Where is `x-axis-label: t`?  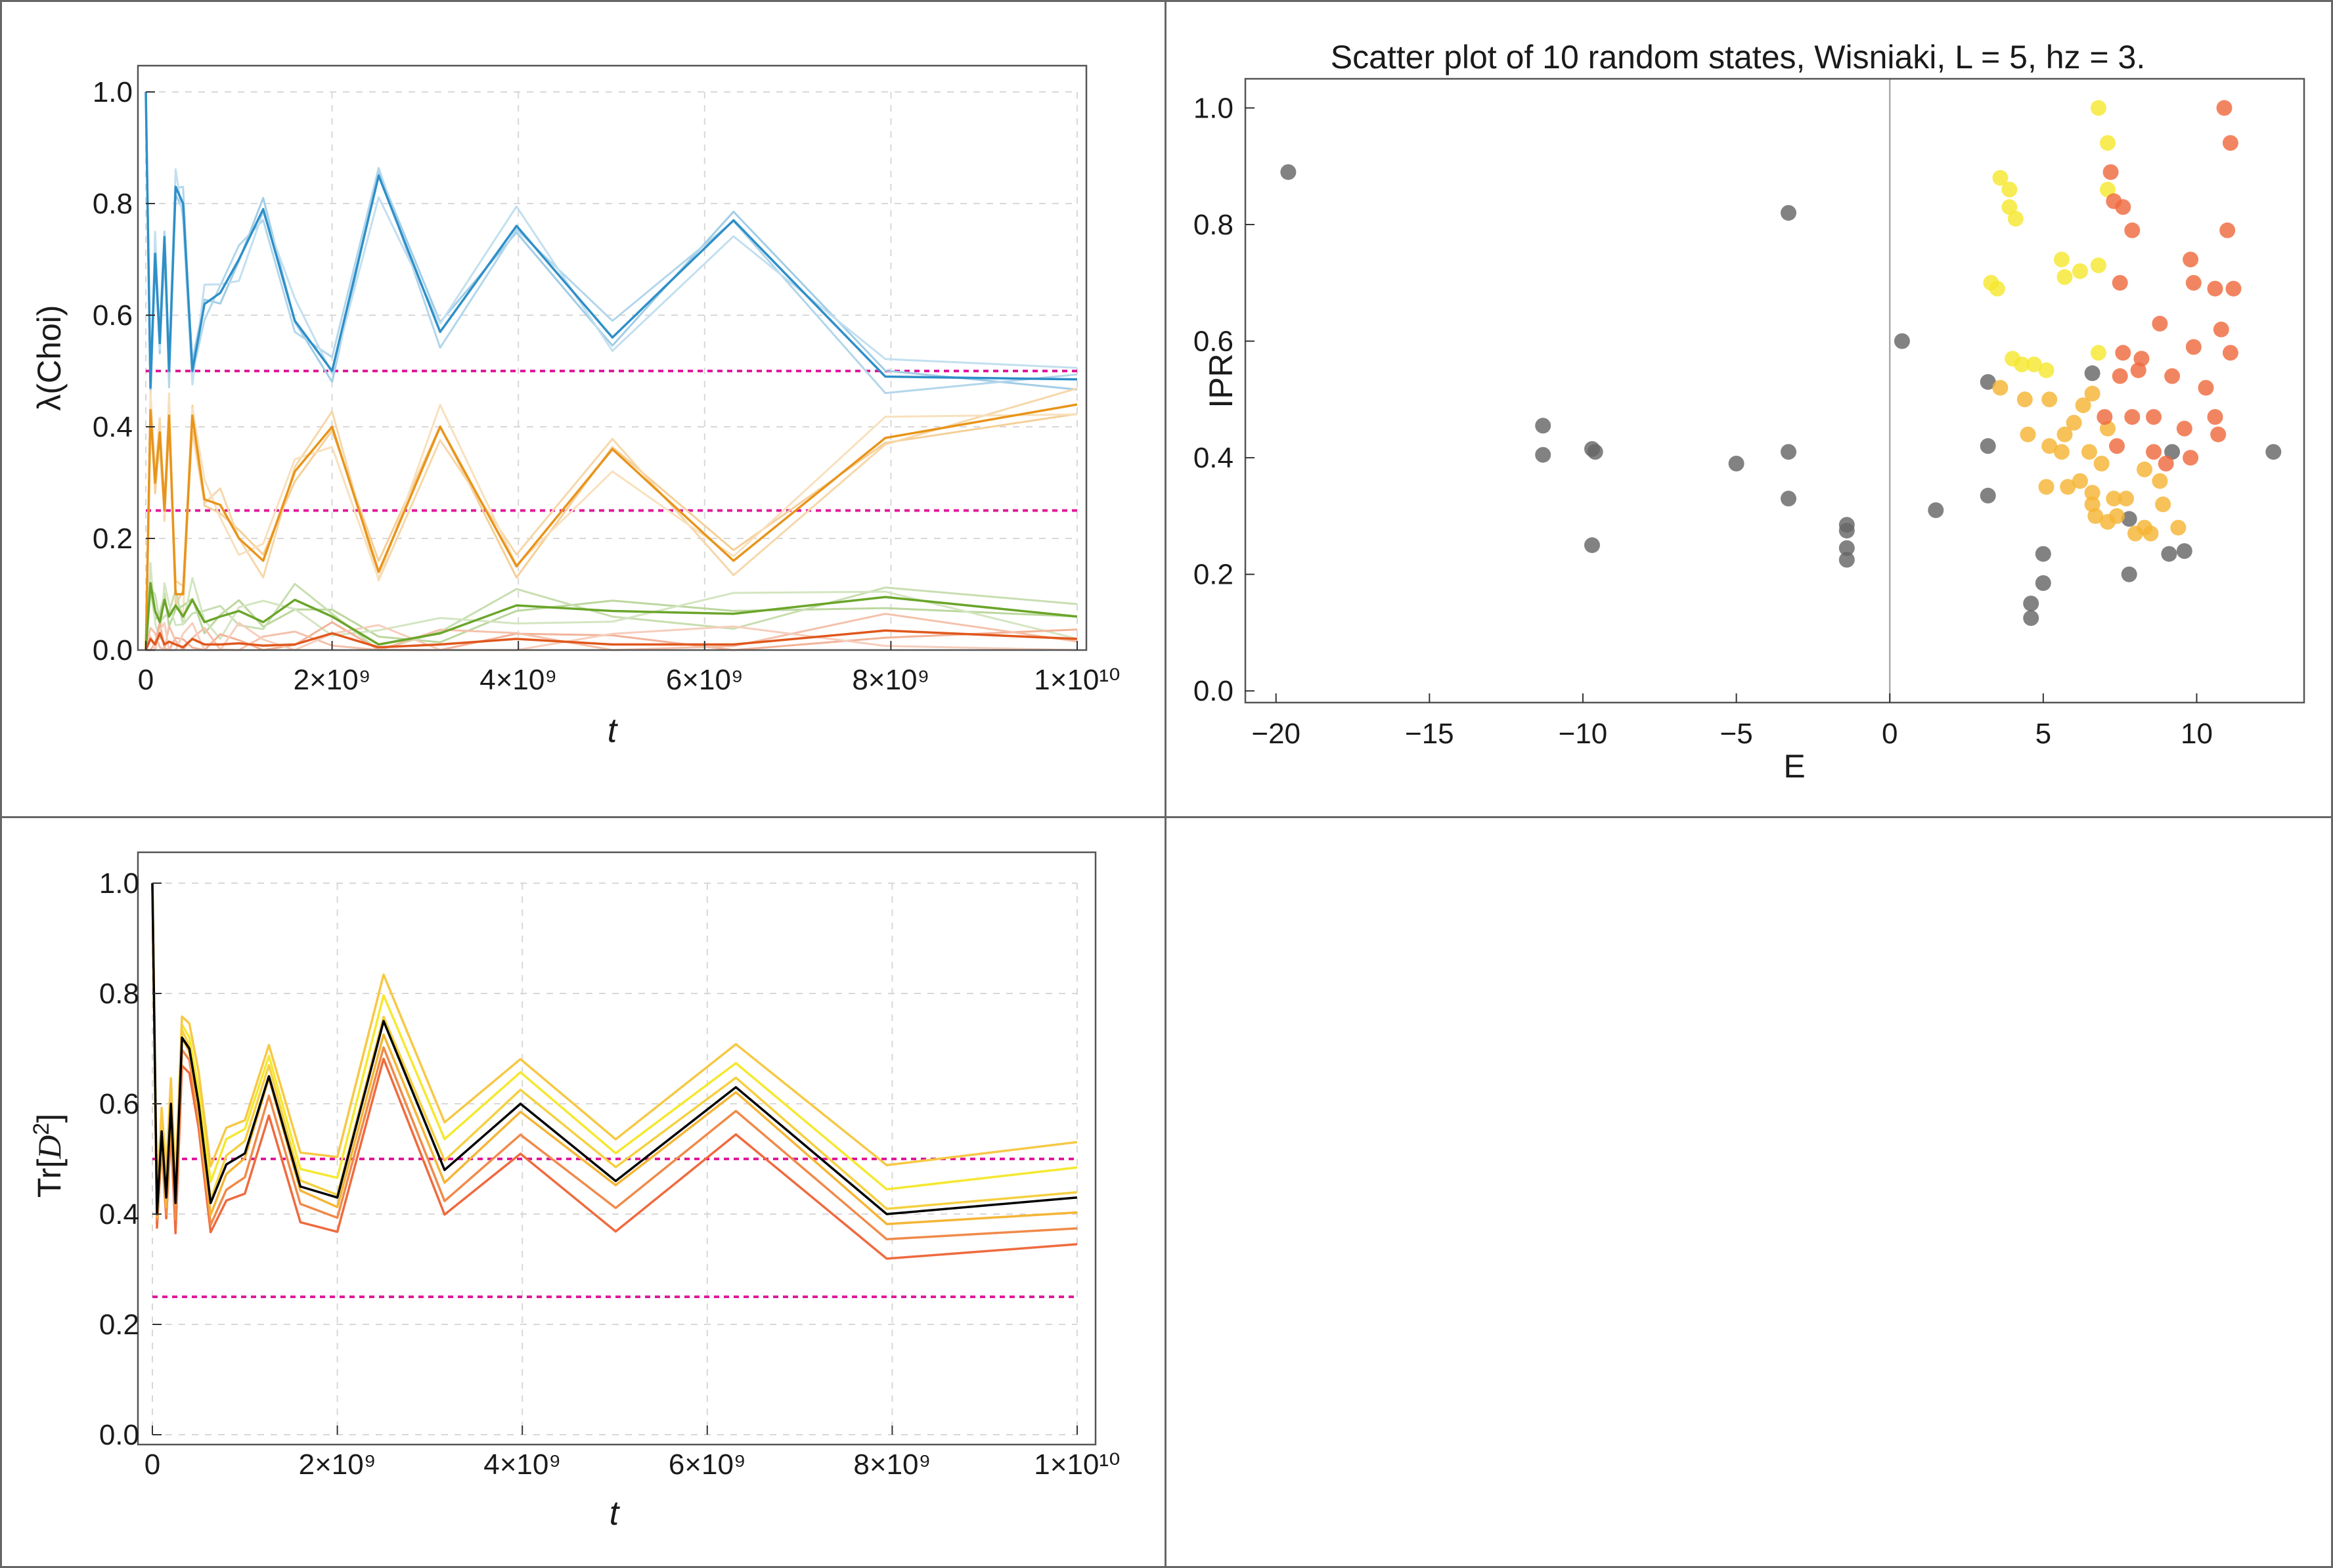
x-axis-label: t is located at coordinates (613, 731).